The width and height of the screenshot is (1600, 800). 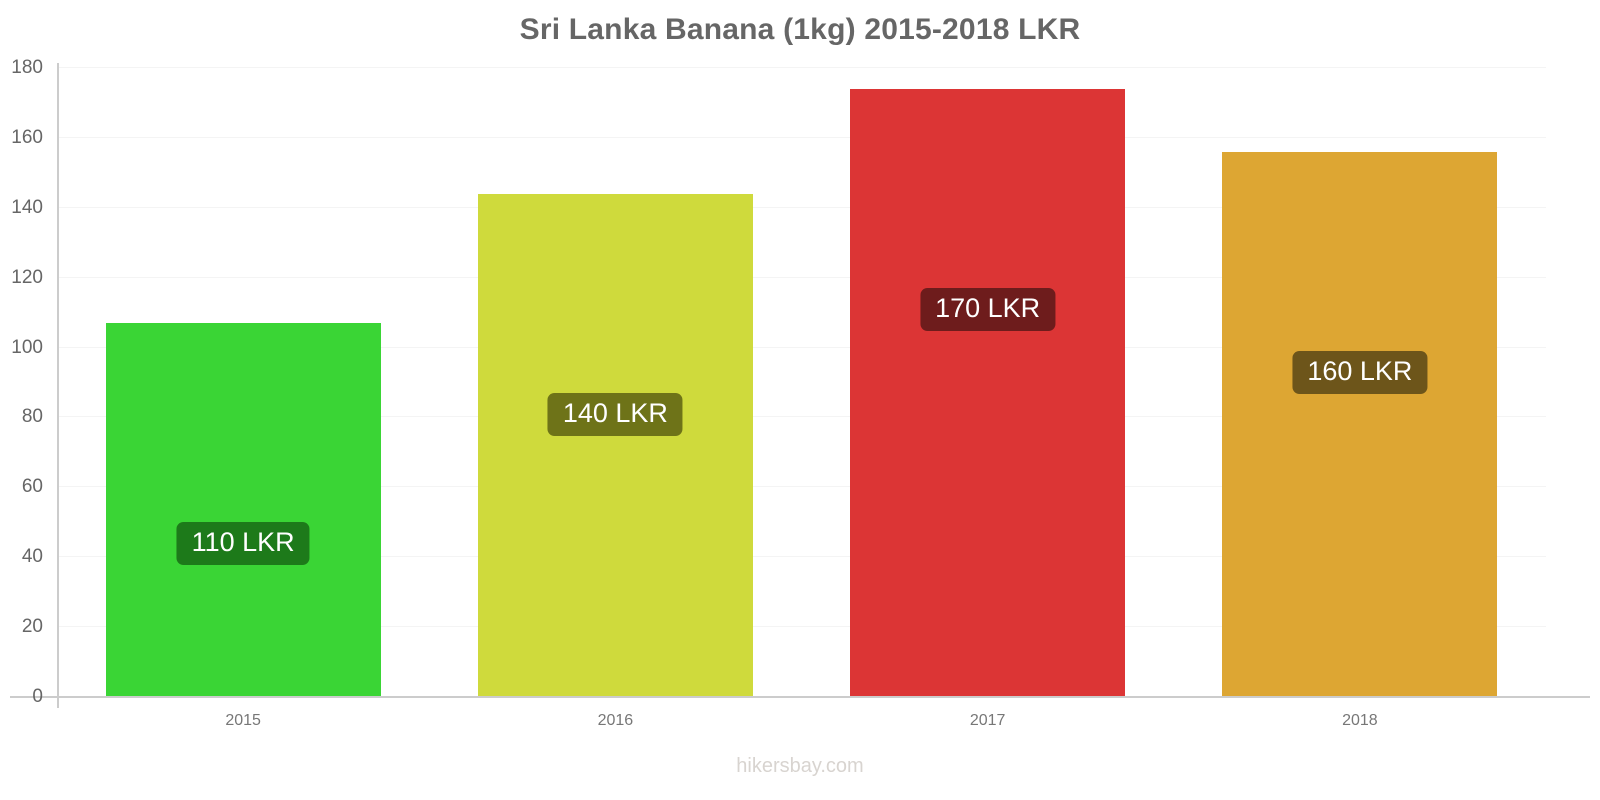 I want to click on y-axis-tick-label: 80, so click(x=32, y=417).